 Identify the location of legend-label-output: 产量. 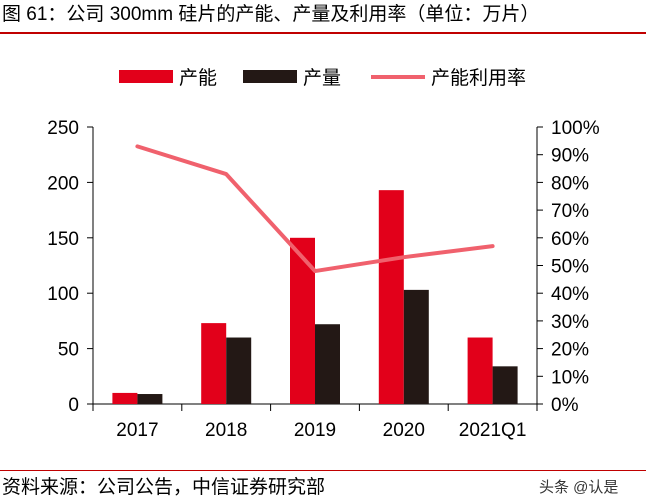
(322, 78).